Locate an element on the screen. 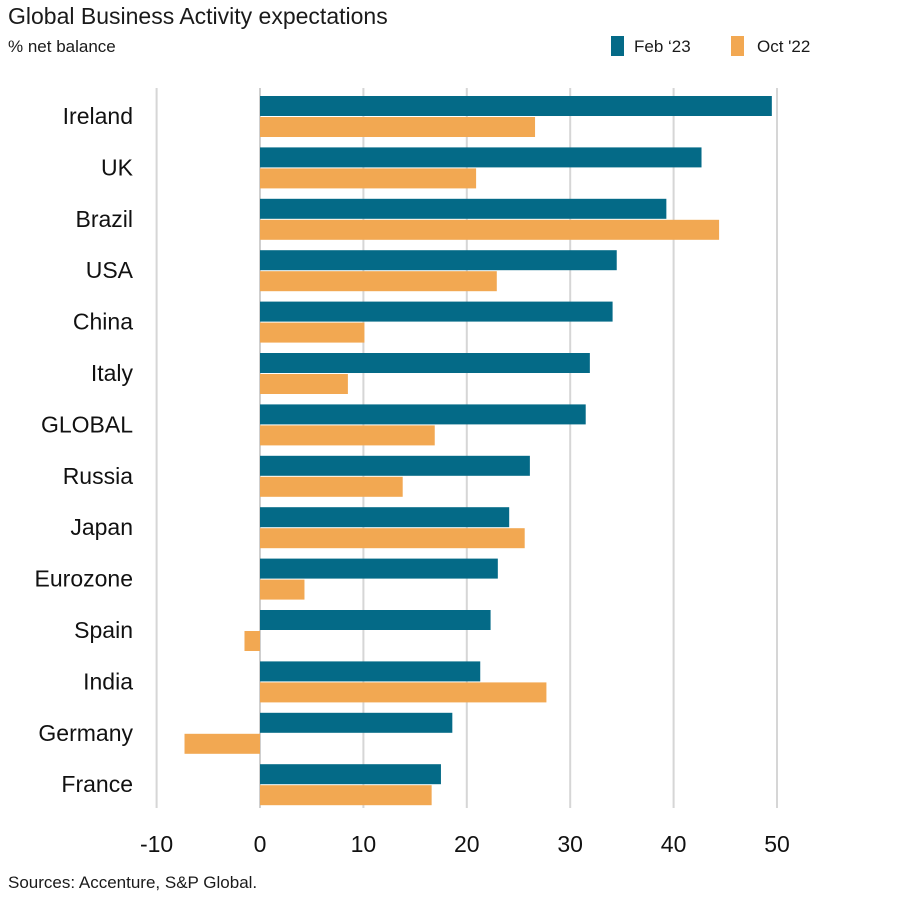 The width and height of the screenshot is (900, 899). x-tick-label: 30 is located at coordinates (570, 844).